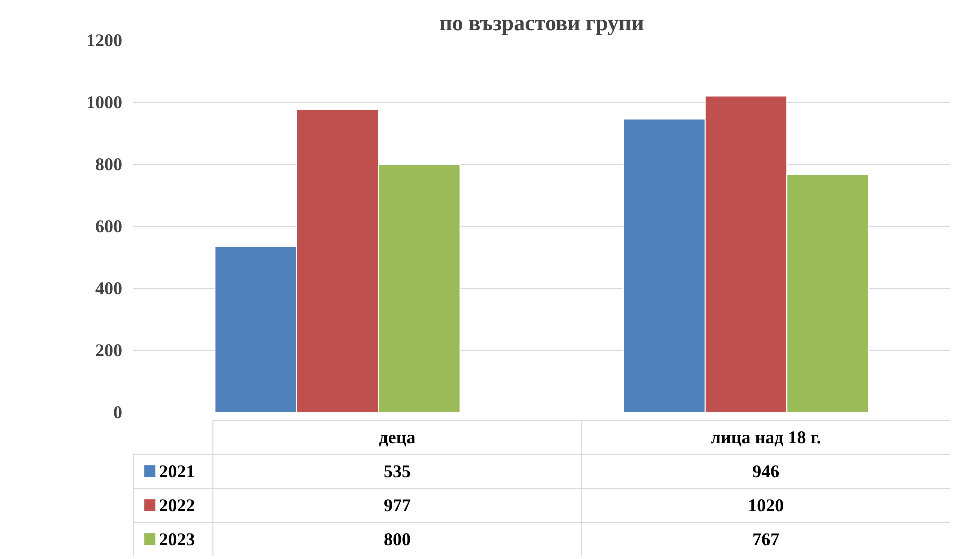 Image resolution: width=966 pixels, height=559 pixels. What do you see at coordinates (104, 102) in the screenshot?
I see `y-tick-label: 1000` at bounding box center [104, 102].